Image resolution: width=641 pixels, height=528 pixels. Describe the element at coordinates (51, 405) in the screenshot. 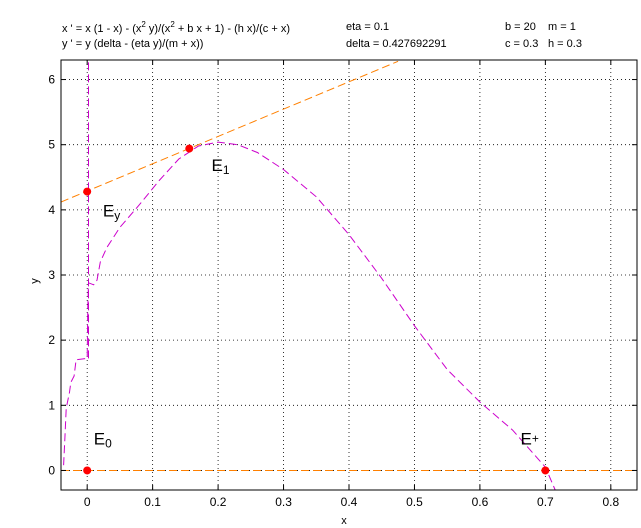

I see `y-tick-label: 1` at that location.